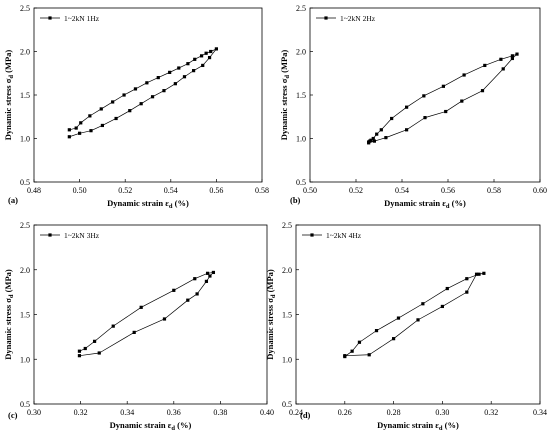 Image resolution: width=550 pixels, height=434 pixels. I want to click on x-tick-label: 0.52, so click(125, 190).